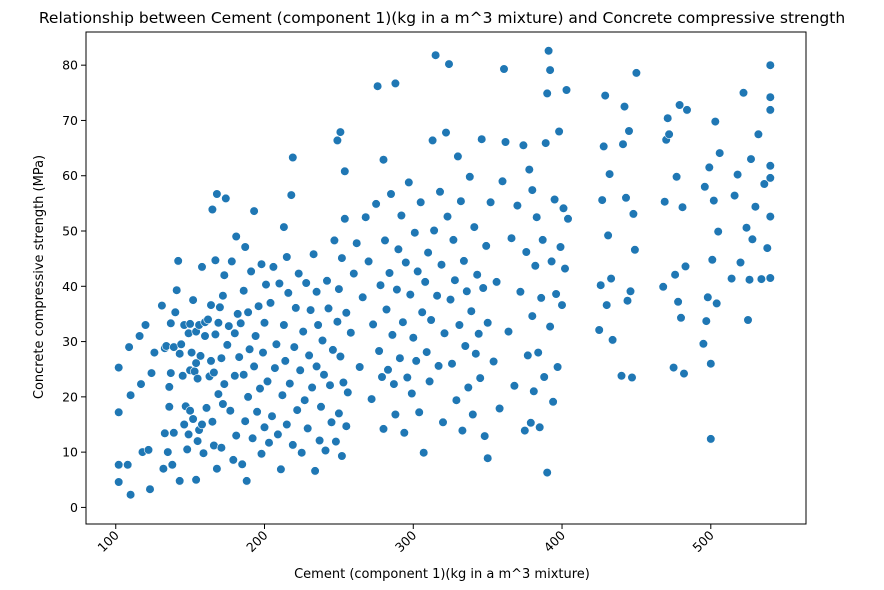 The height and width of the screenshot is (590, 884). I want to click on y-tick-label: 20, so click(70, 396).